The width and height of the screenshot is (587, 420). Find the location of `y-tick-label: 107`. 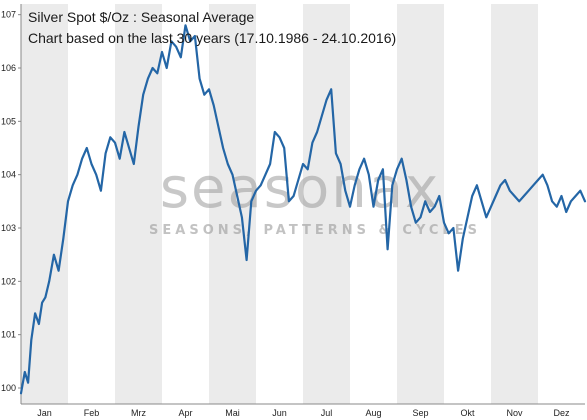

y-tick-label: 107 is located at coordinates (8, 15).